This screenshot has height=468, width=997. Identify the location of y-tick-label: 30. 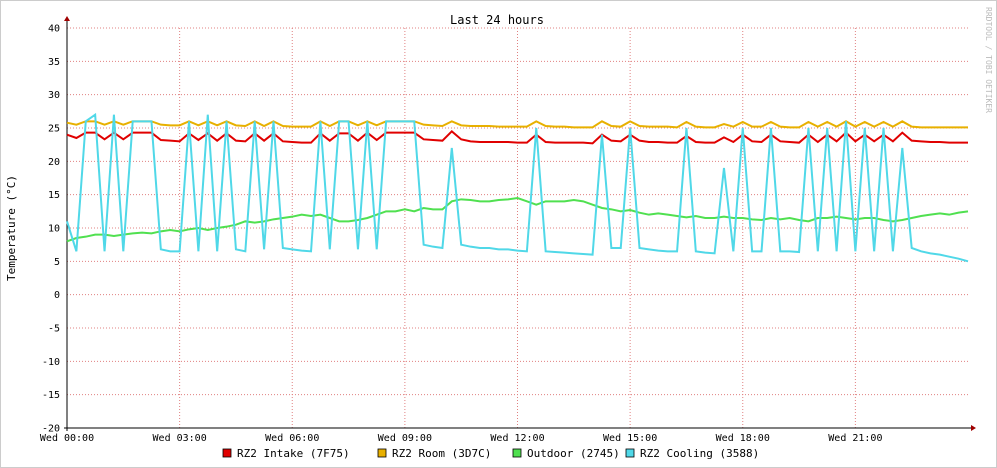
(54, 95).